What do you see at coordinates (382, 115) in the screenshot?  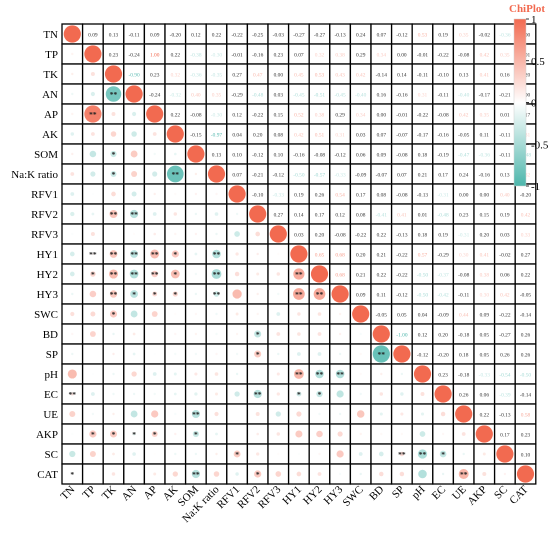 I see `coefficient-label: 0.00` at bounding box center [382, 115].